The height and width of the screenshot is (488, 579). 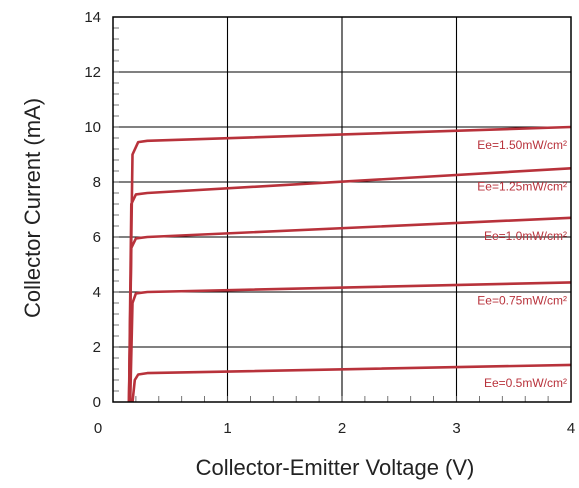 I want to click on x-tick-labels: 0 1 2 3 4, so click(x=334, y=428).